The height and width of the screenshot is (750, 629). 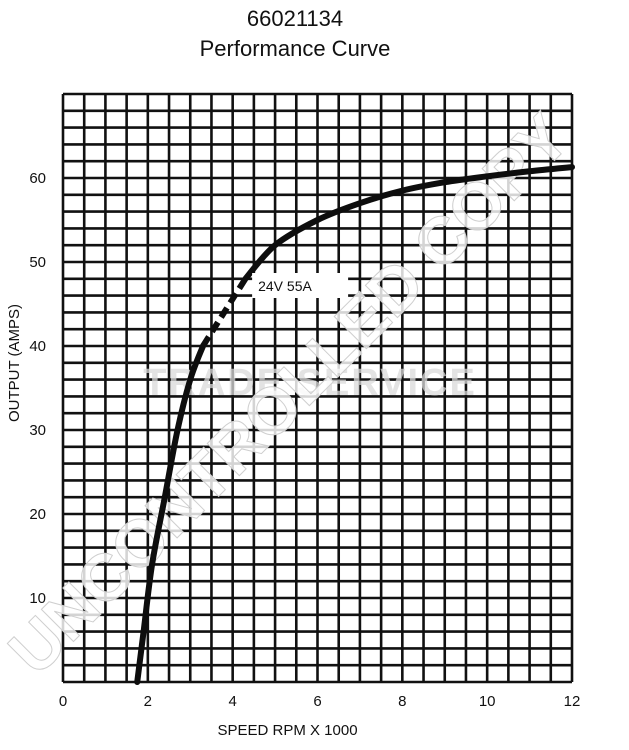 I want to click on x-axis-label: SPEED RPM X 1000, so click(x=287, y=730).